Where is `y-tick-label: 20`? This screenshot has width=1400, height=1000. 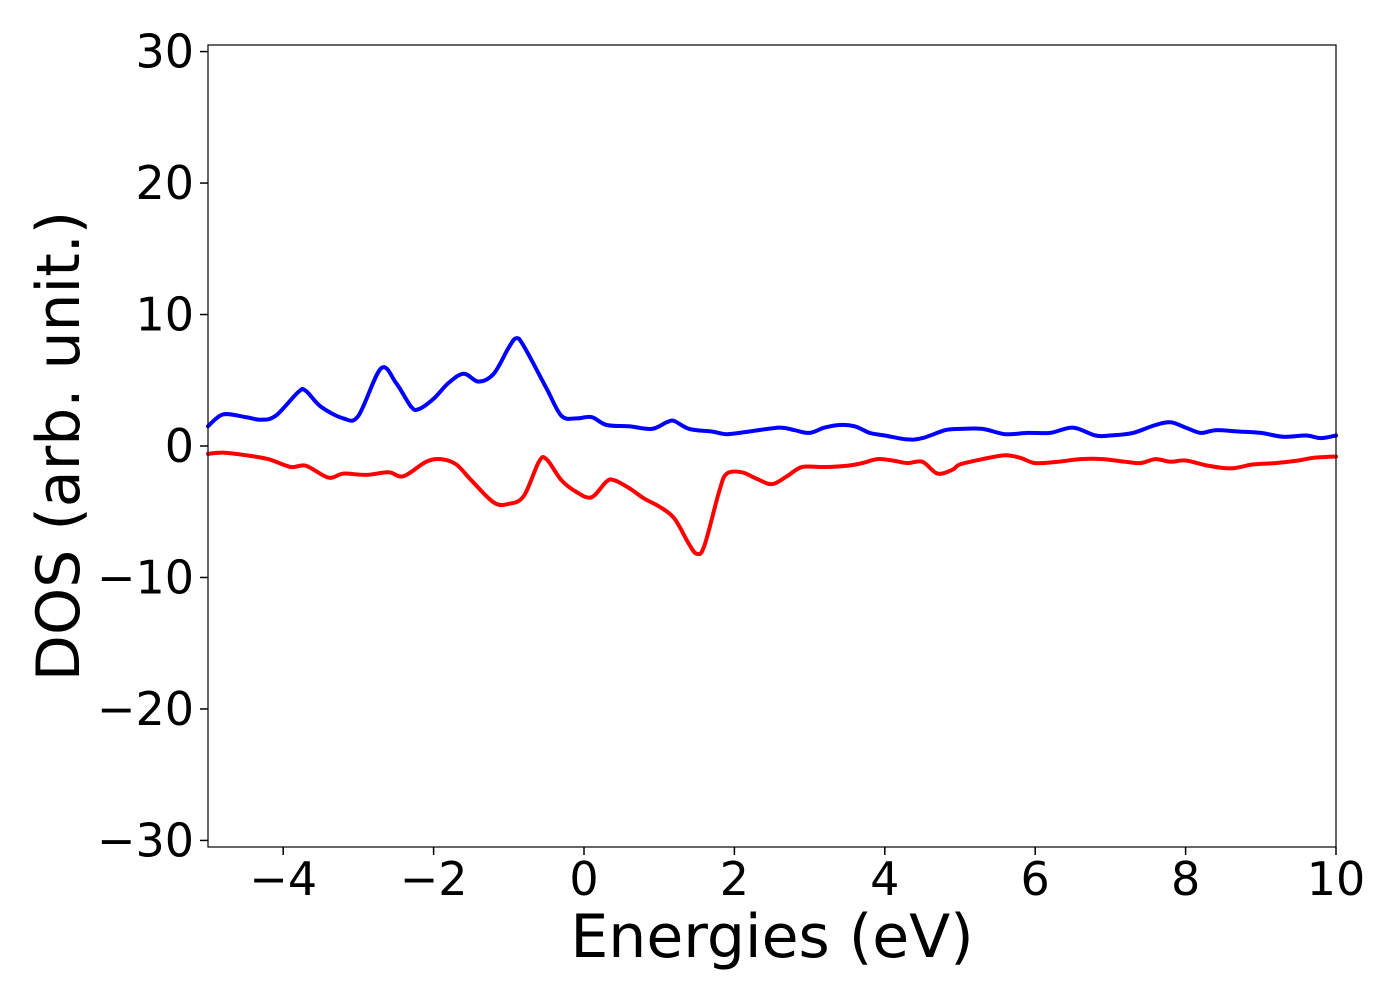
y-tick-label: 20 is located at coordinates (164, 183).